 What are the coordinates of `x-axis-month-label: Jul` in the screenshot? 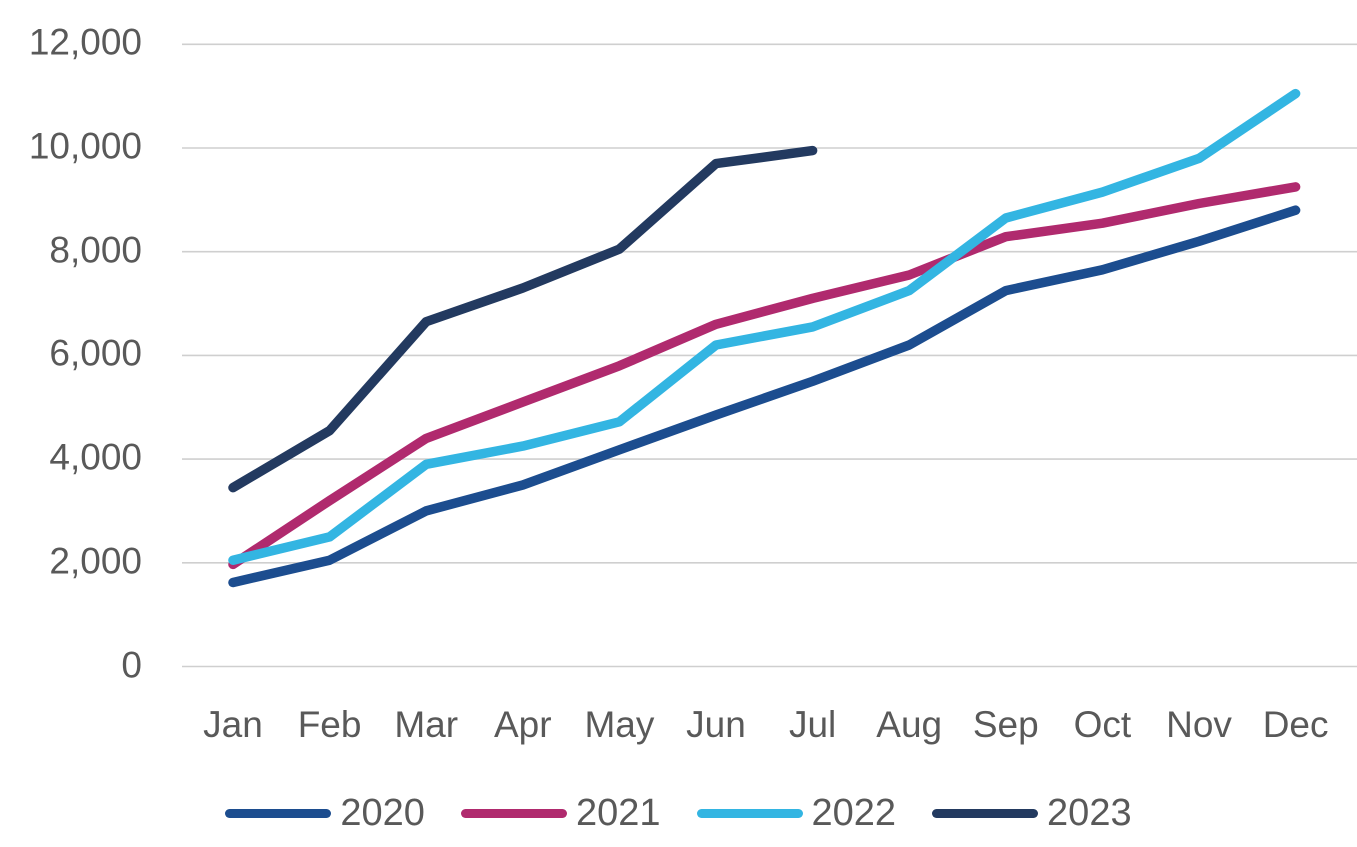 It's located at (812, 724).